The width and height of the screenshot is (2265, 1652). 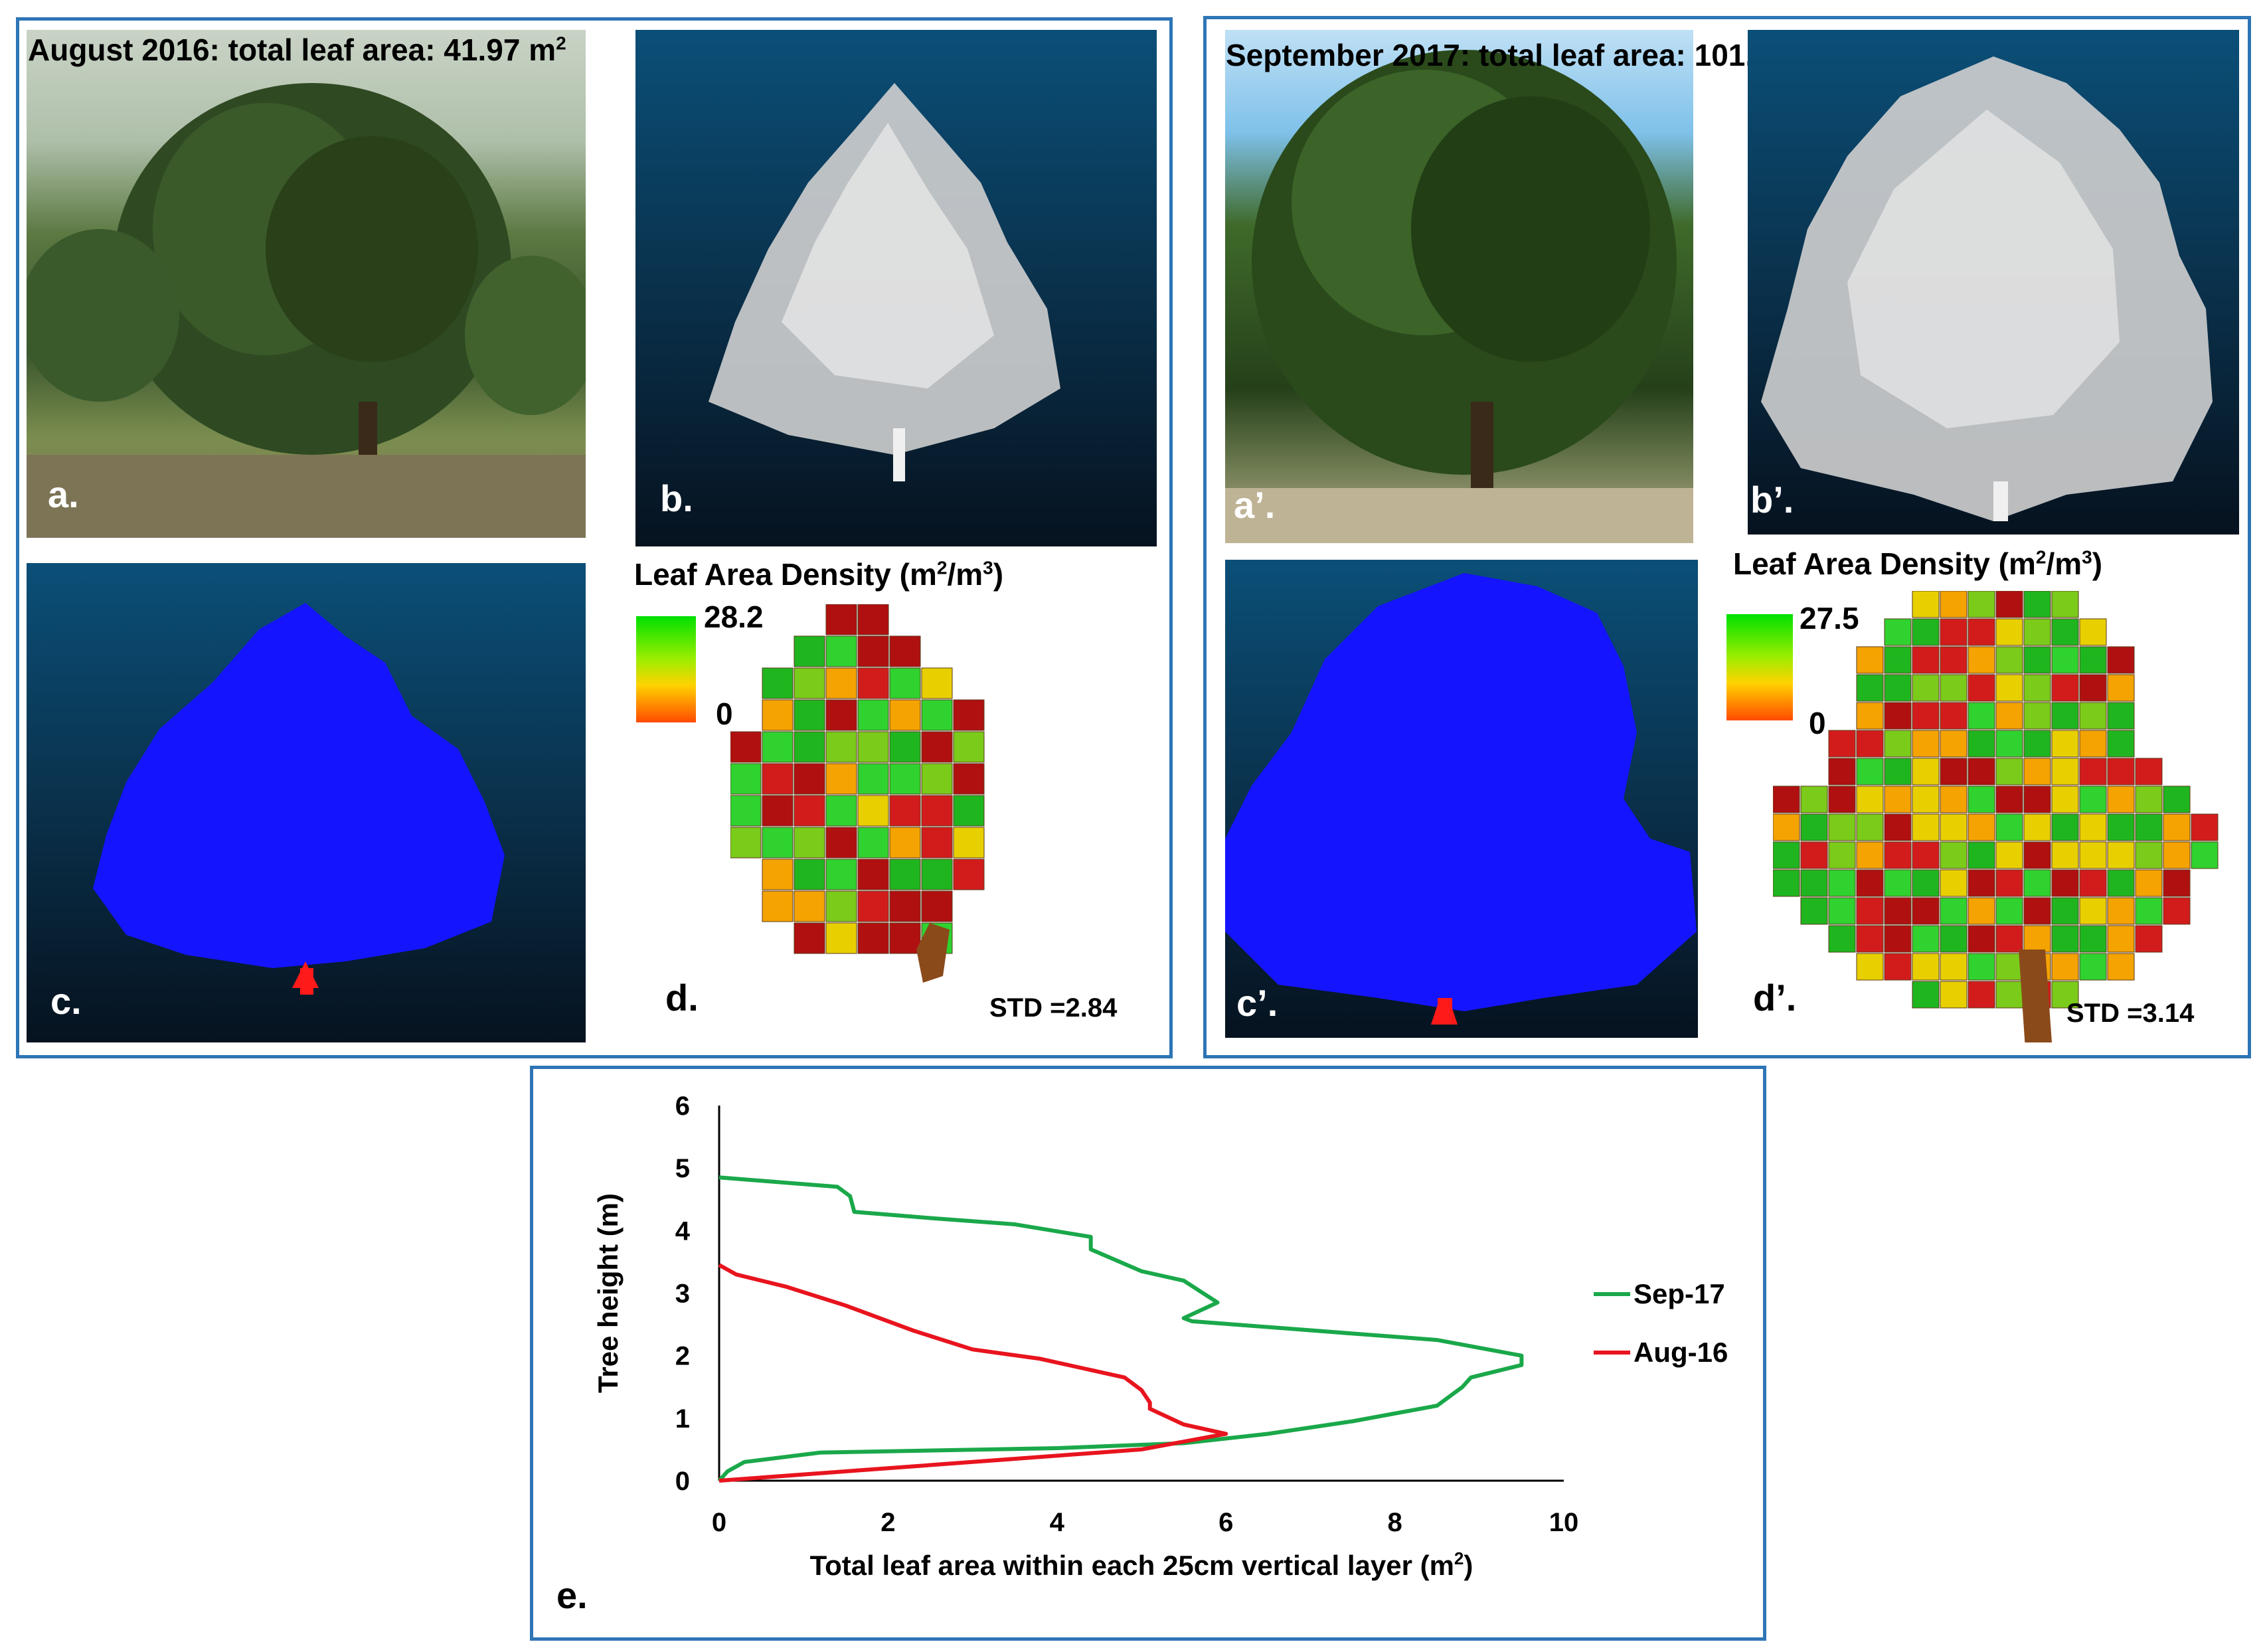 I want to click on x-tick-label: 4, so click(x=1057, y=1522).